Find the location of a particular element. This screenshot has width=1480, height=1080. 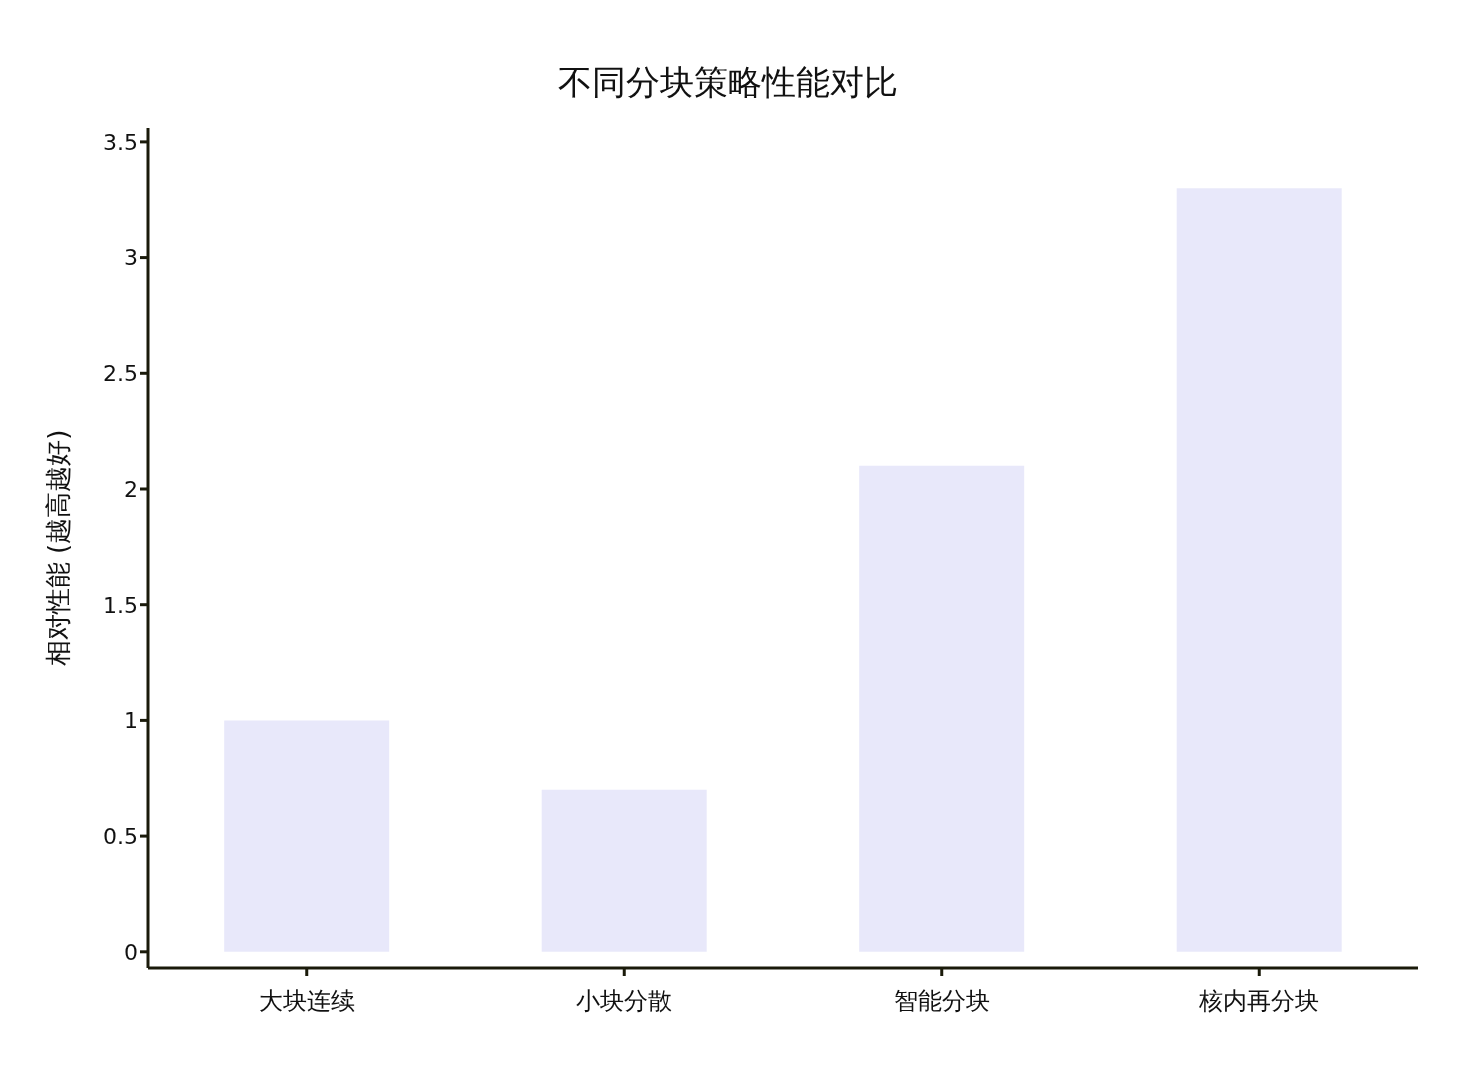

x-tick-label: 智能分块 is located at coordinates (941, 1001).